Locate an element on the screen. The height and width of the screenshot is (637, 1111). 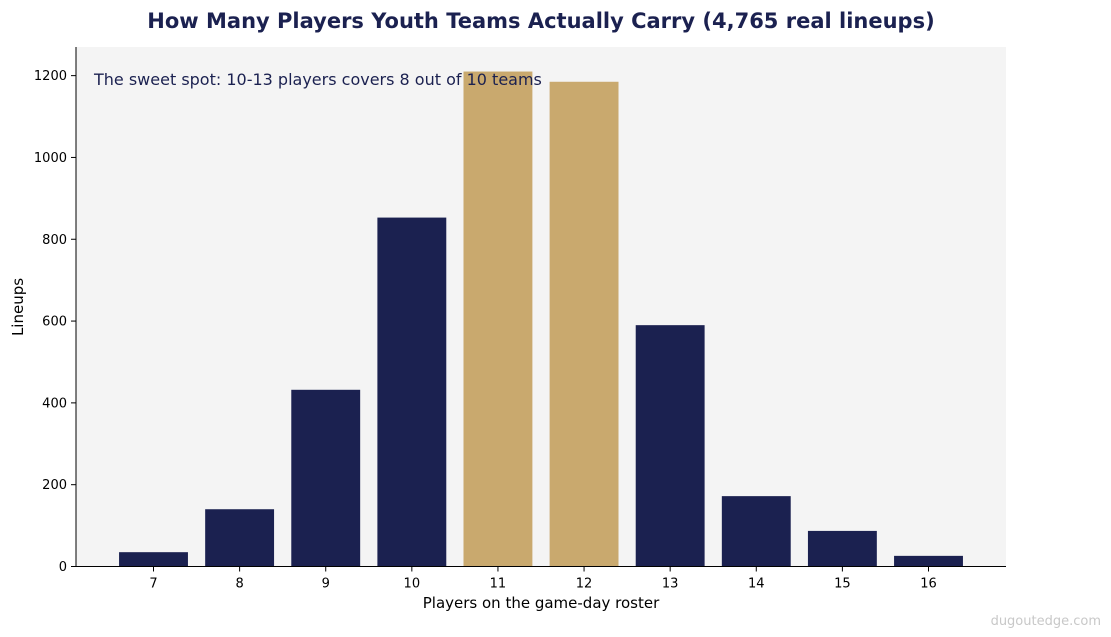
x-axis-label: Players on the game-day roster is located at coordinates (541, 603).